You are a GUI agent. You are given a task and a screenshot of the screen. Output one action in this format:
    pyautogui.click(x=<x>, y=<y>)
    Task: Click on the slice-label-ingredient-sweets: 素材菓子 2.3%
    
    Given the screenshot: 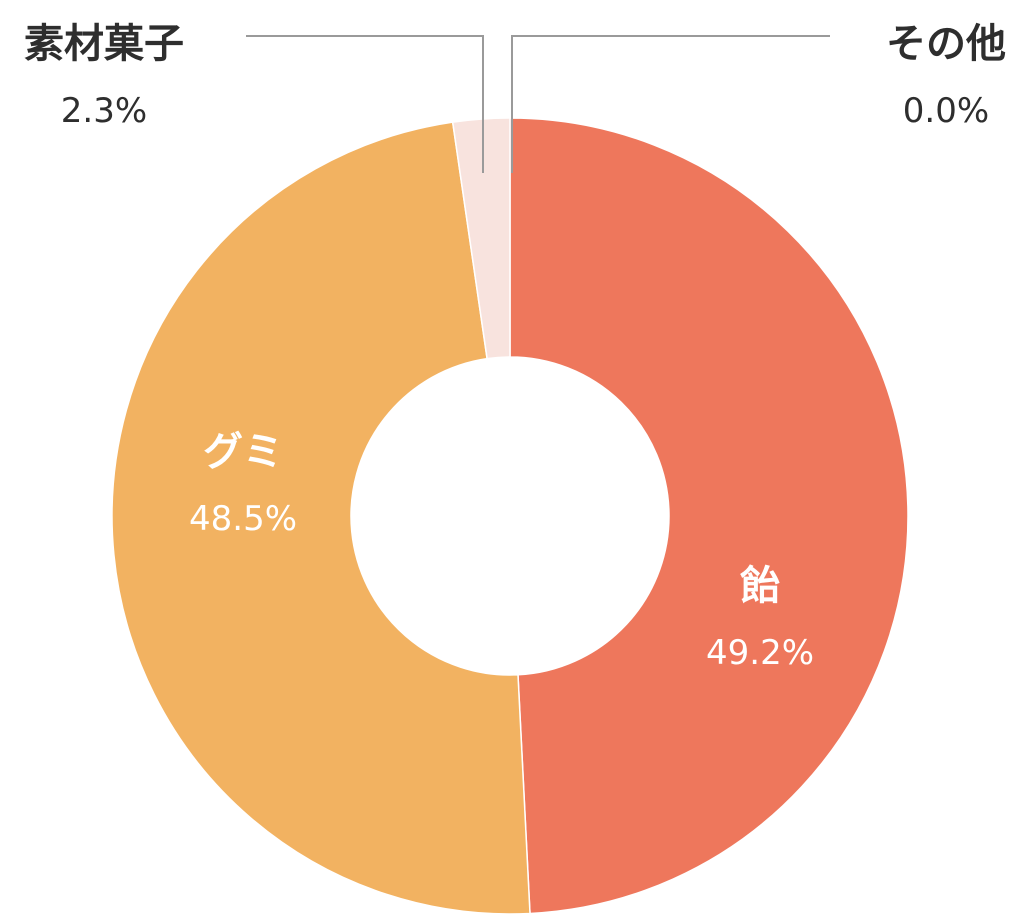 What is the action you would take?
    pyautogui.click(x=104, y=76)
    